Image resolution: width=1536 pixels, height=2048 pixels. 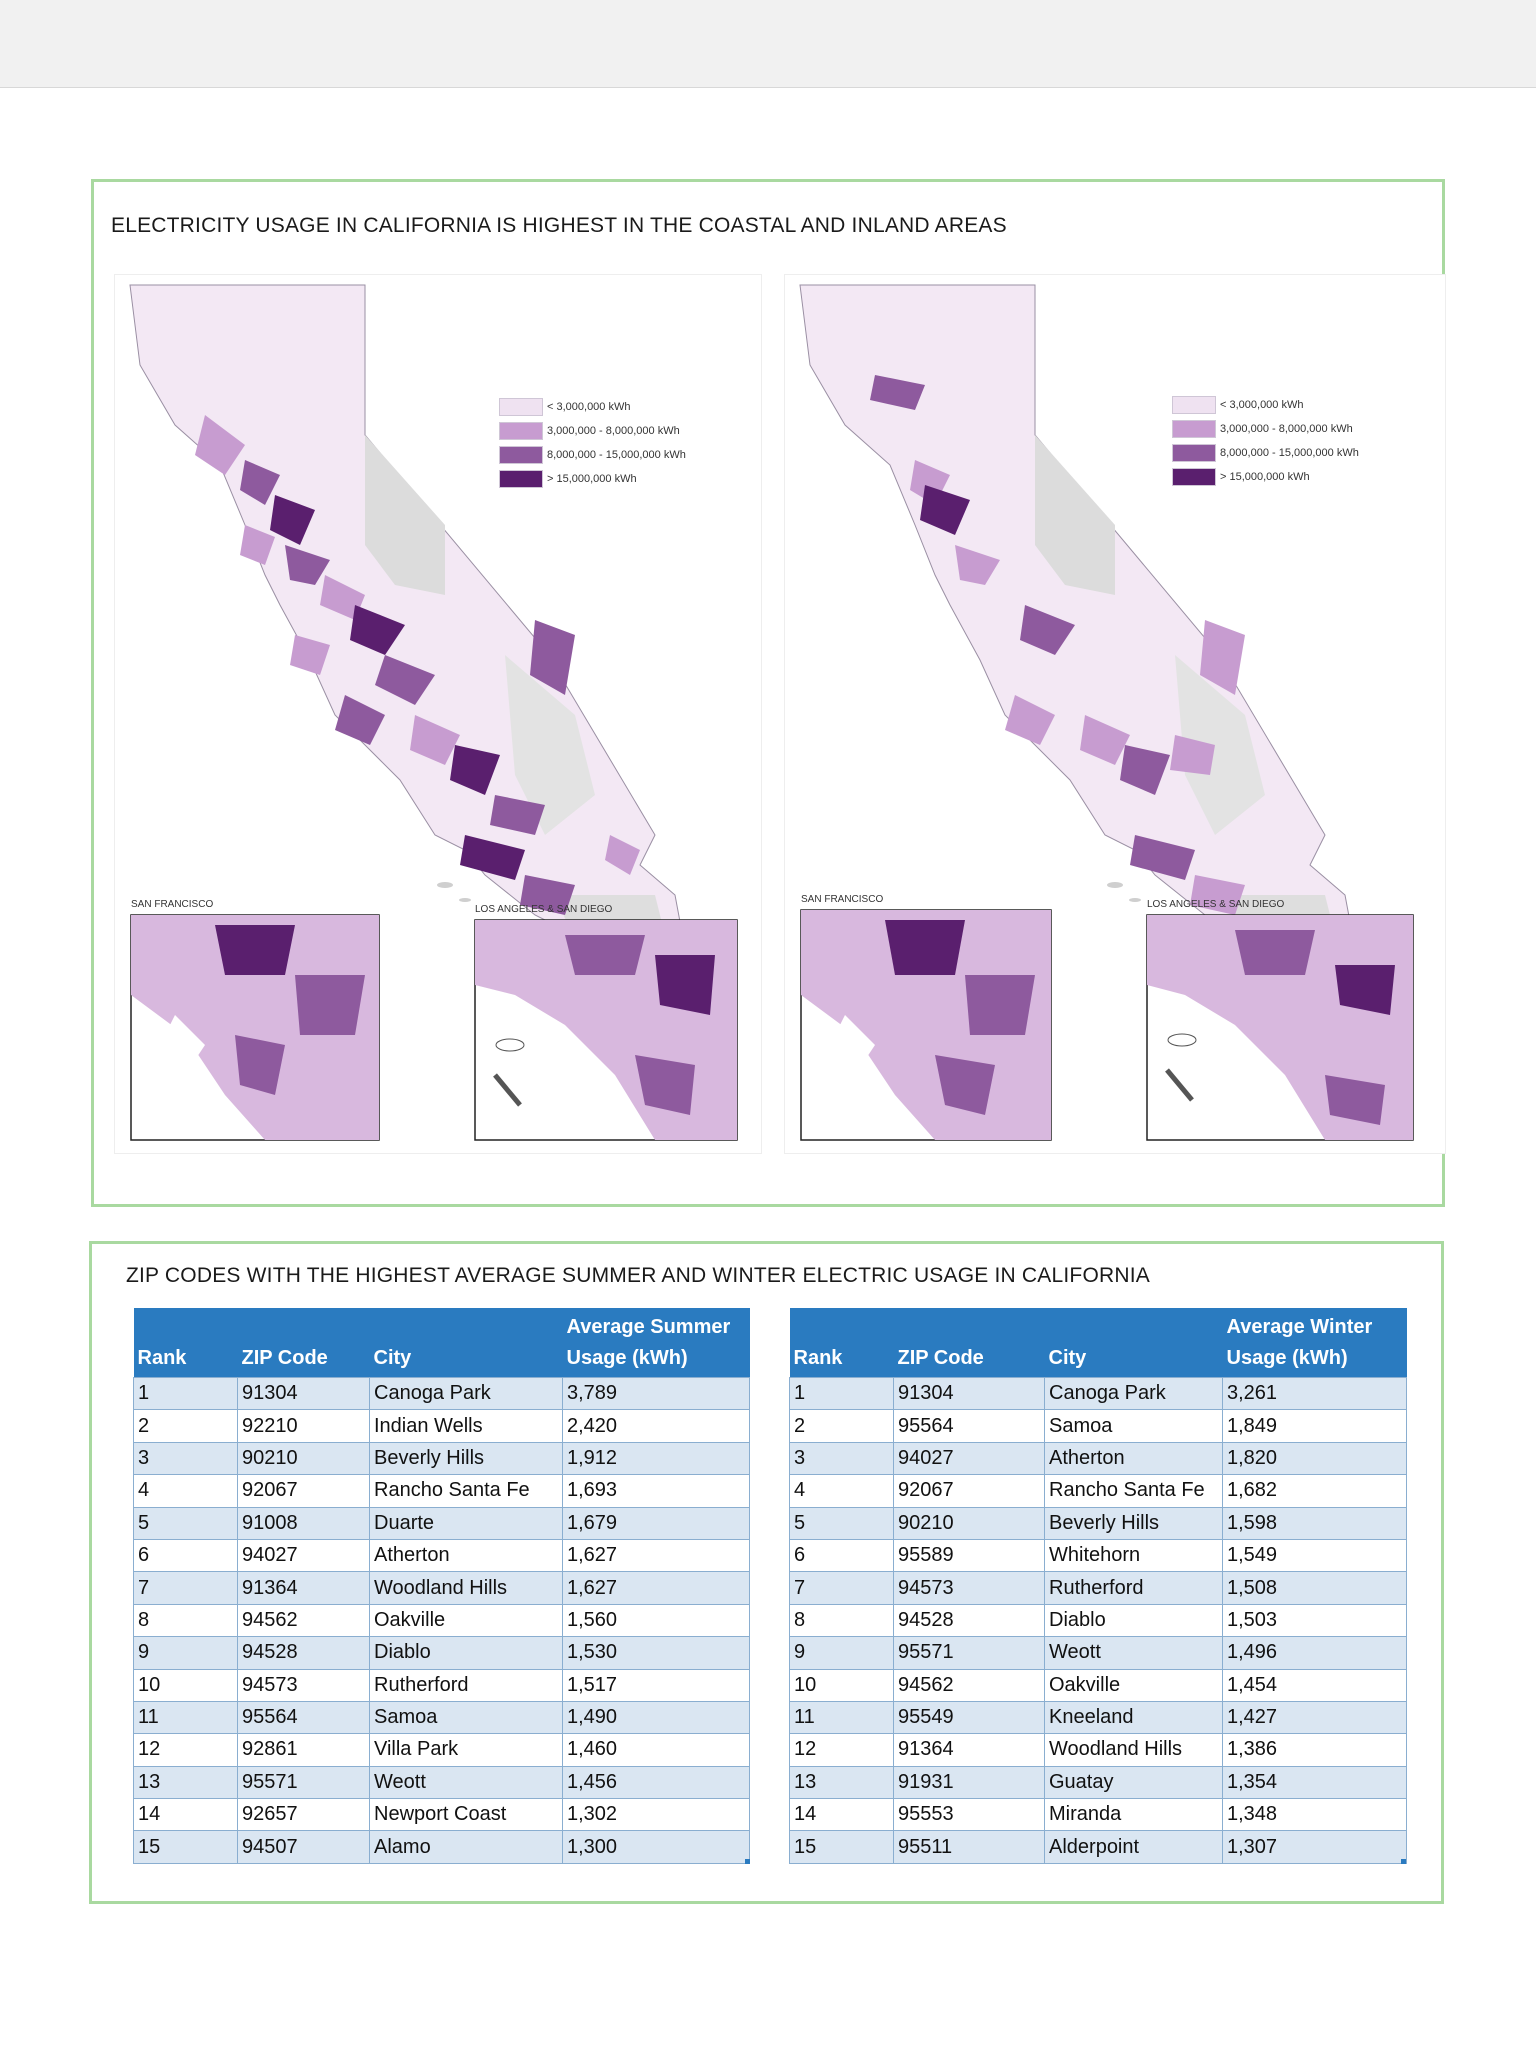 I want to click on table-row: 13 95571 Weott 1,456, so click(x=441, y=1782).